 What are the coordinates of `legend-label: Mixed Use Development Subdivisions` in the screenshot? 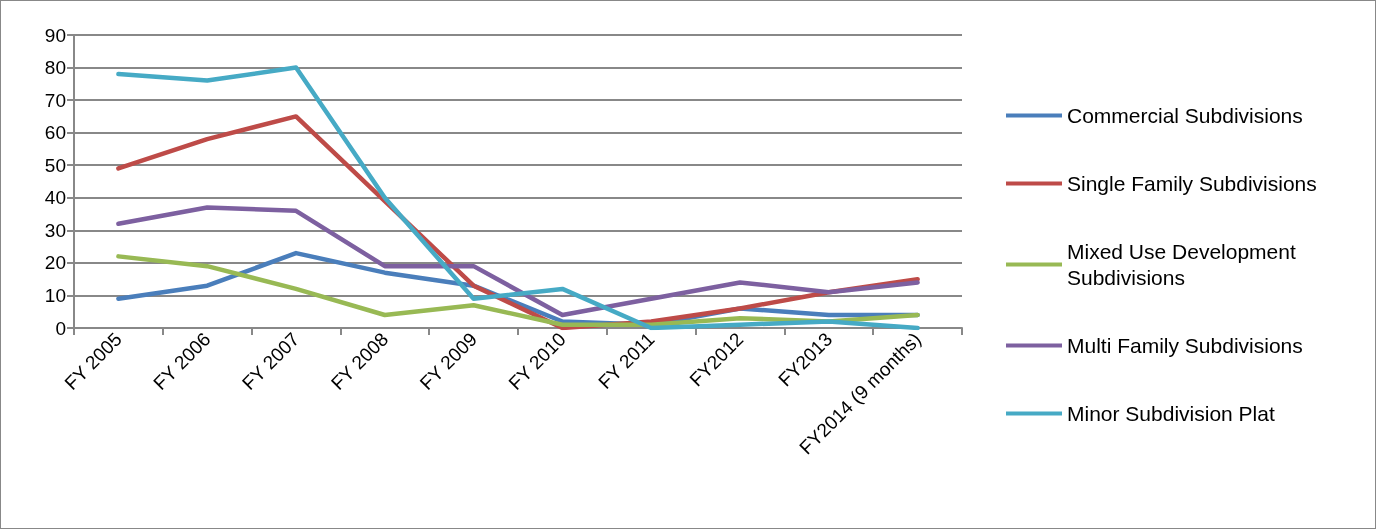 It's located at (1184, 264).